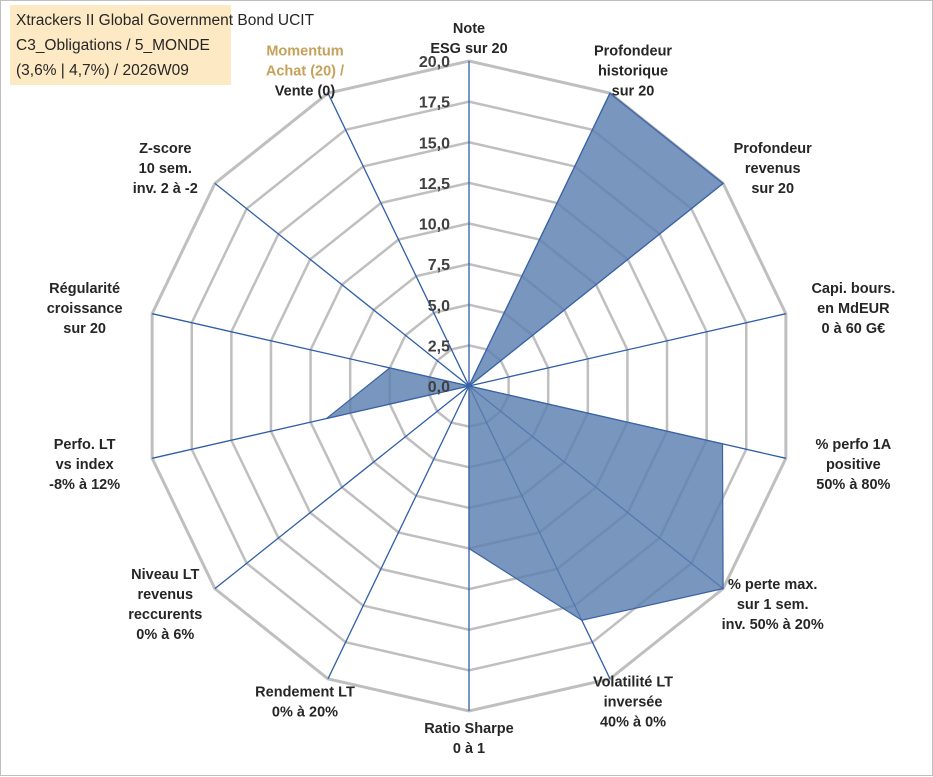 This screenshot has width=933, height=777. Describe the element at coordinates (439, 387) in the screenshot. I see `tick-label: 0,0` at that location.